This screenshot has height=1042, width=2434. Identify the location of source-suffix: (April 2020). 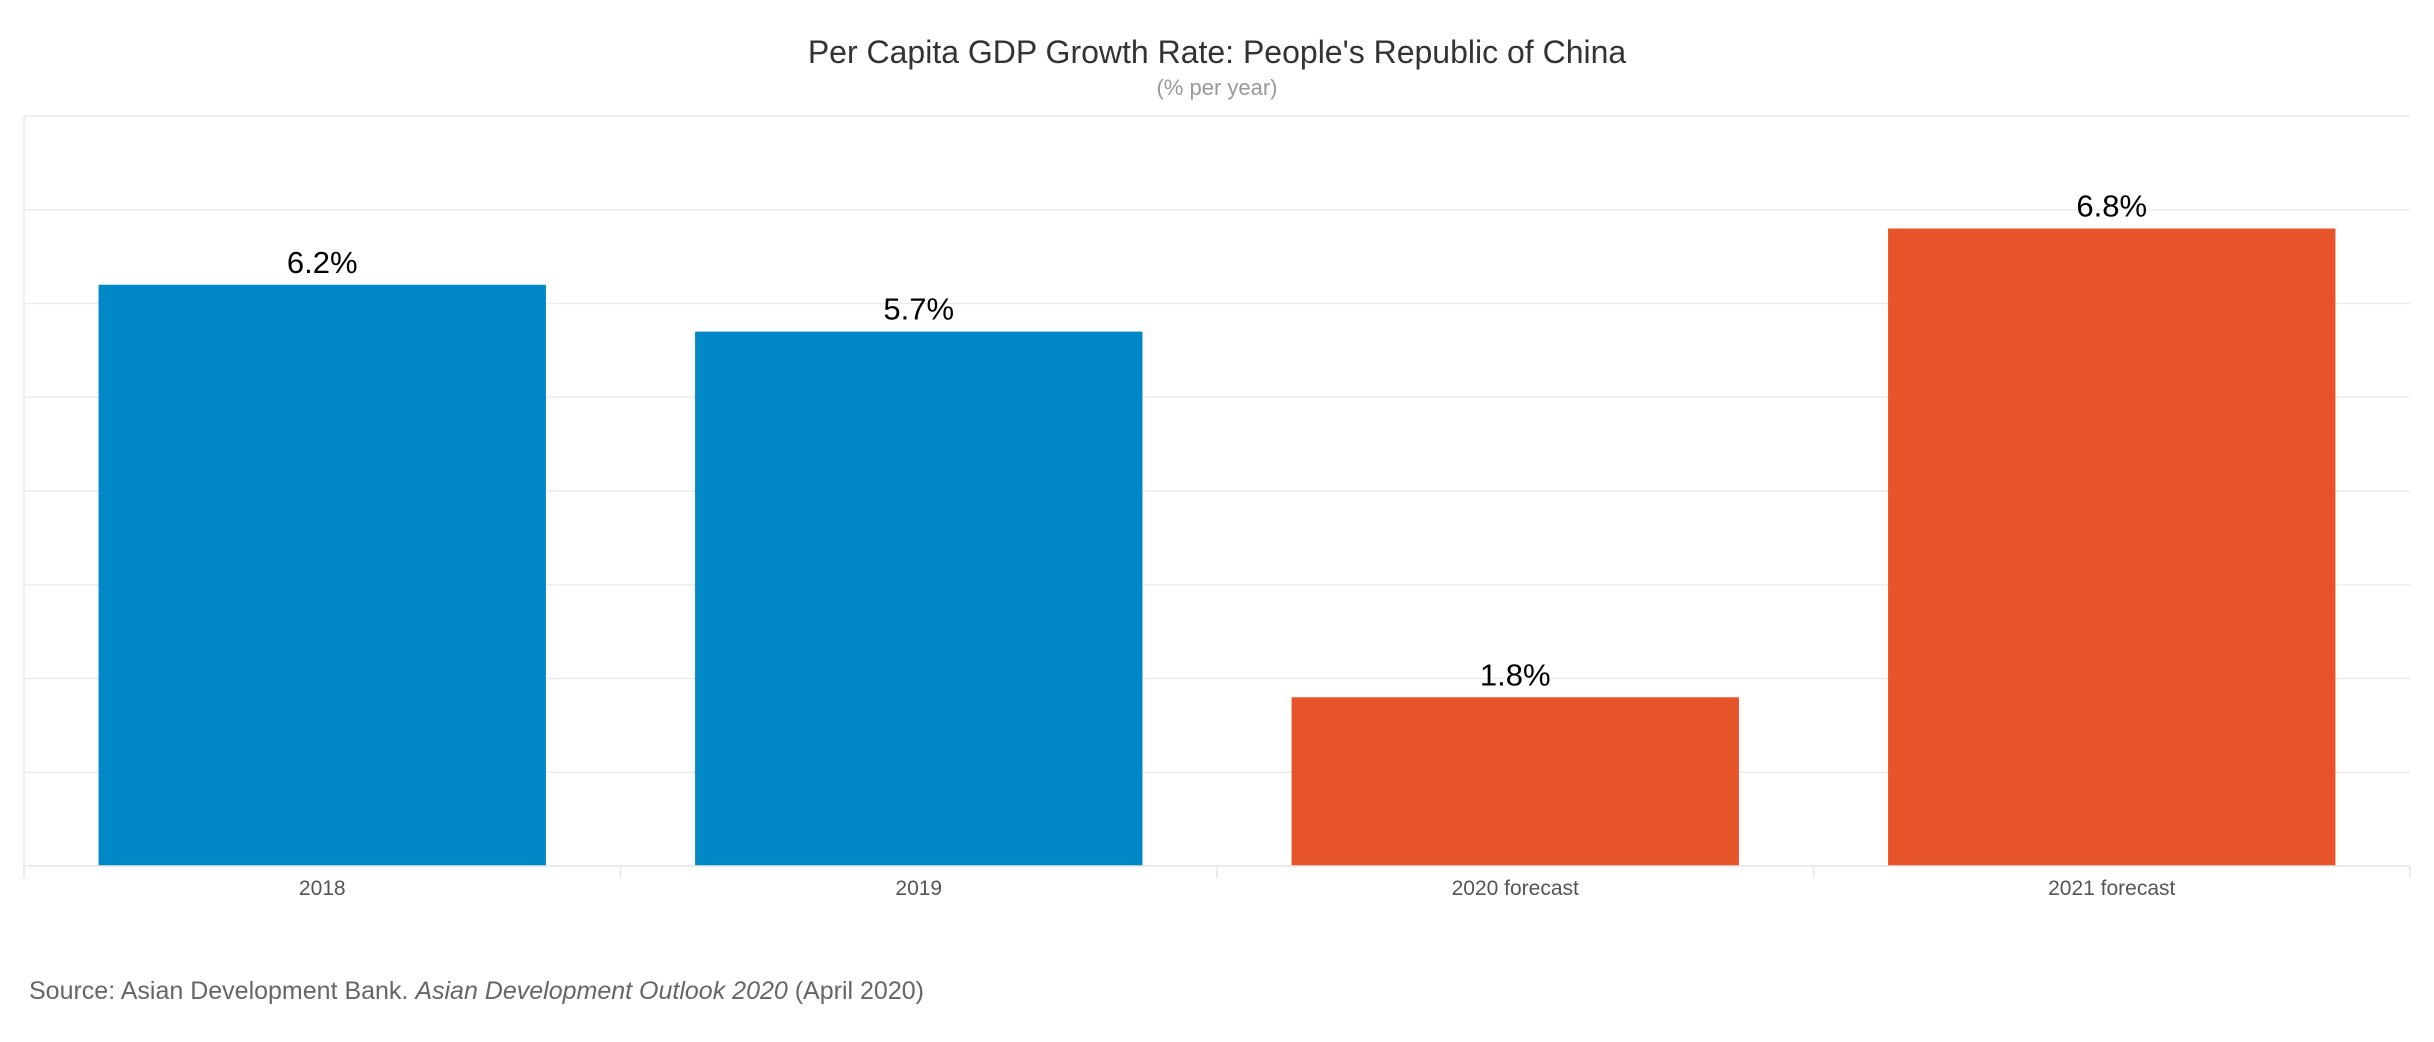
(855, 991).